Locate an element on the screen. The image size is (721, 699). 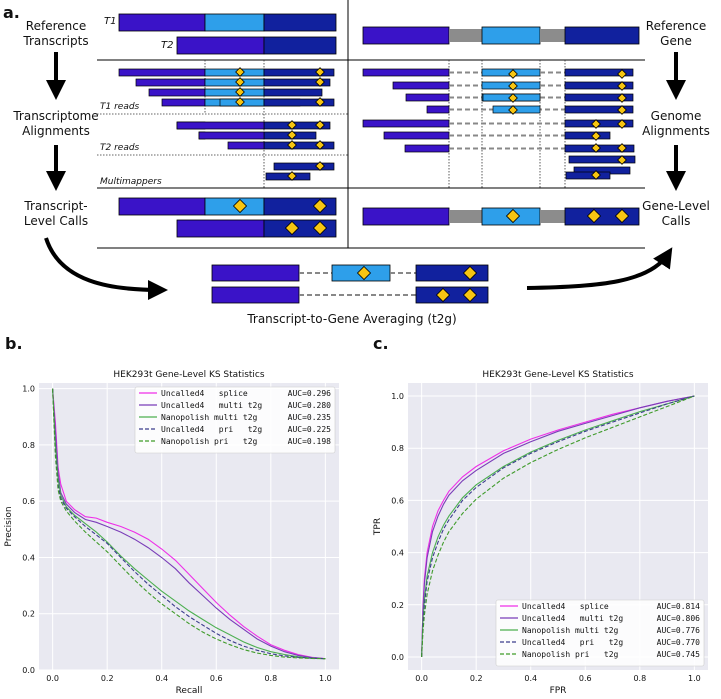
transcript-level-calls is located at coordinates (227, 217).